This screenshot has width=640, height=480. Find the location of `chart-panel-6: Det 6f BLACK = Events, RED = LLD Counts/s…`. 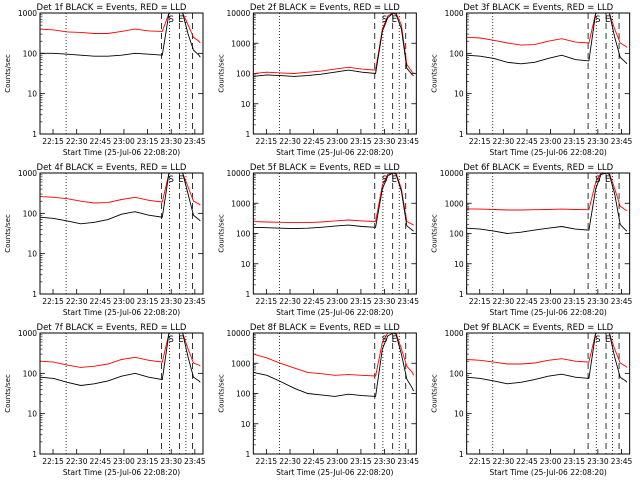

chart-panel-6: Det 6f BLACK = Events, RED = LLD Counts/s… is located at coordinates (532, 240).